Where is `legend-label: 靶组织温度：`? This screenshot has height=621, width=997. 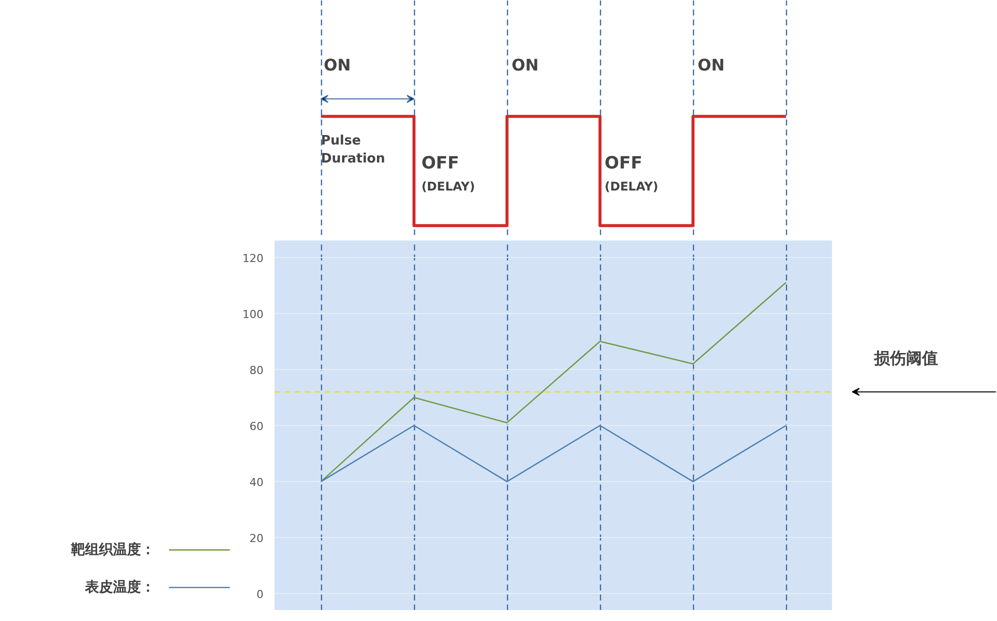
legend-label: 靶组织温度： is located at coordinates (112, 549).